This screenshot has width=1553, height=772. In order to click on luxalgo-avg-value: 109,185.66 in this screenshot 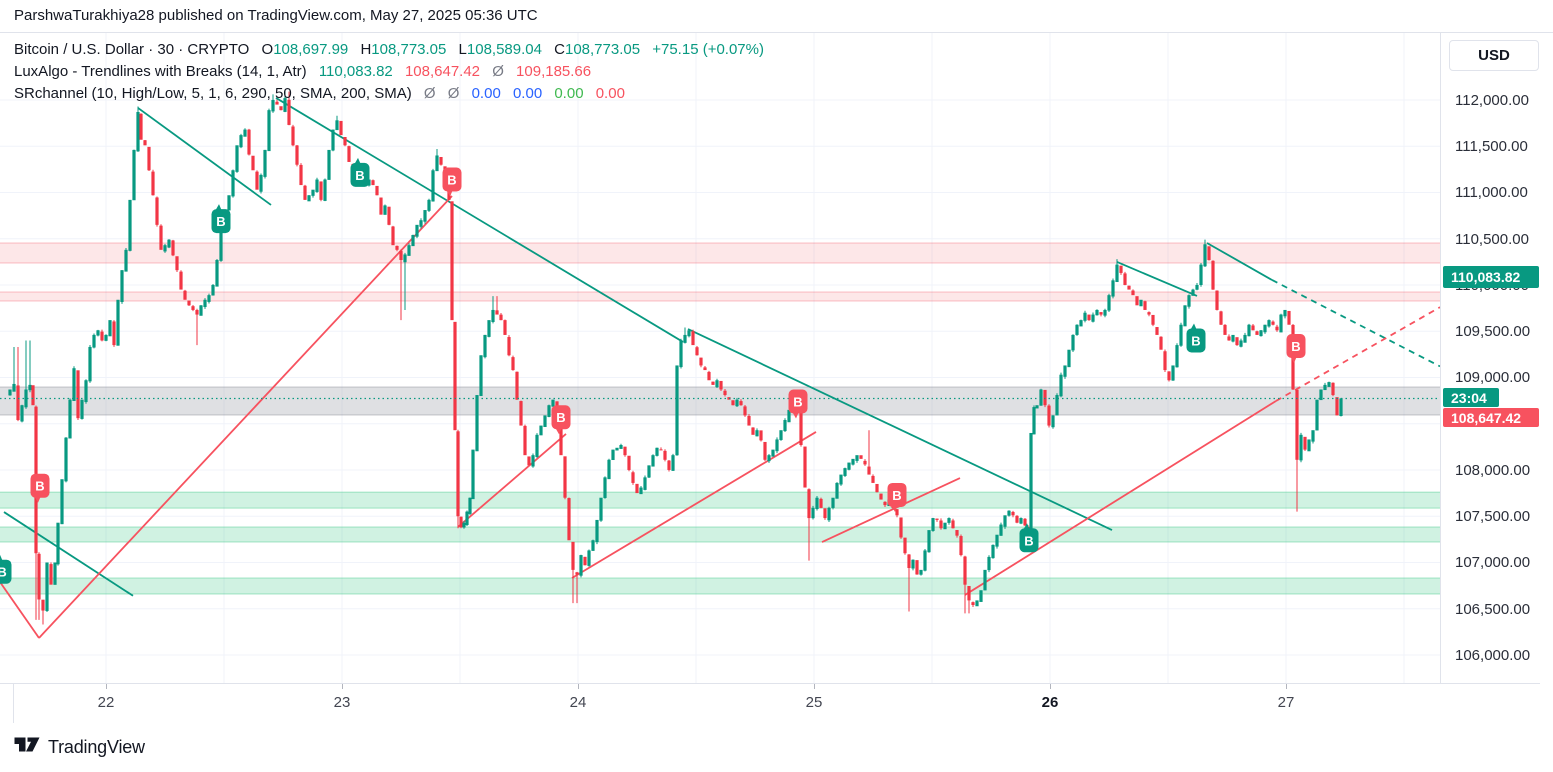, I will do `click(554, 71)`.